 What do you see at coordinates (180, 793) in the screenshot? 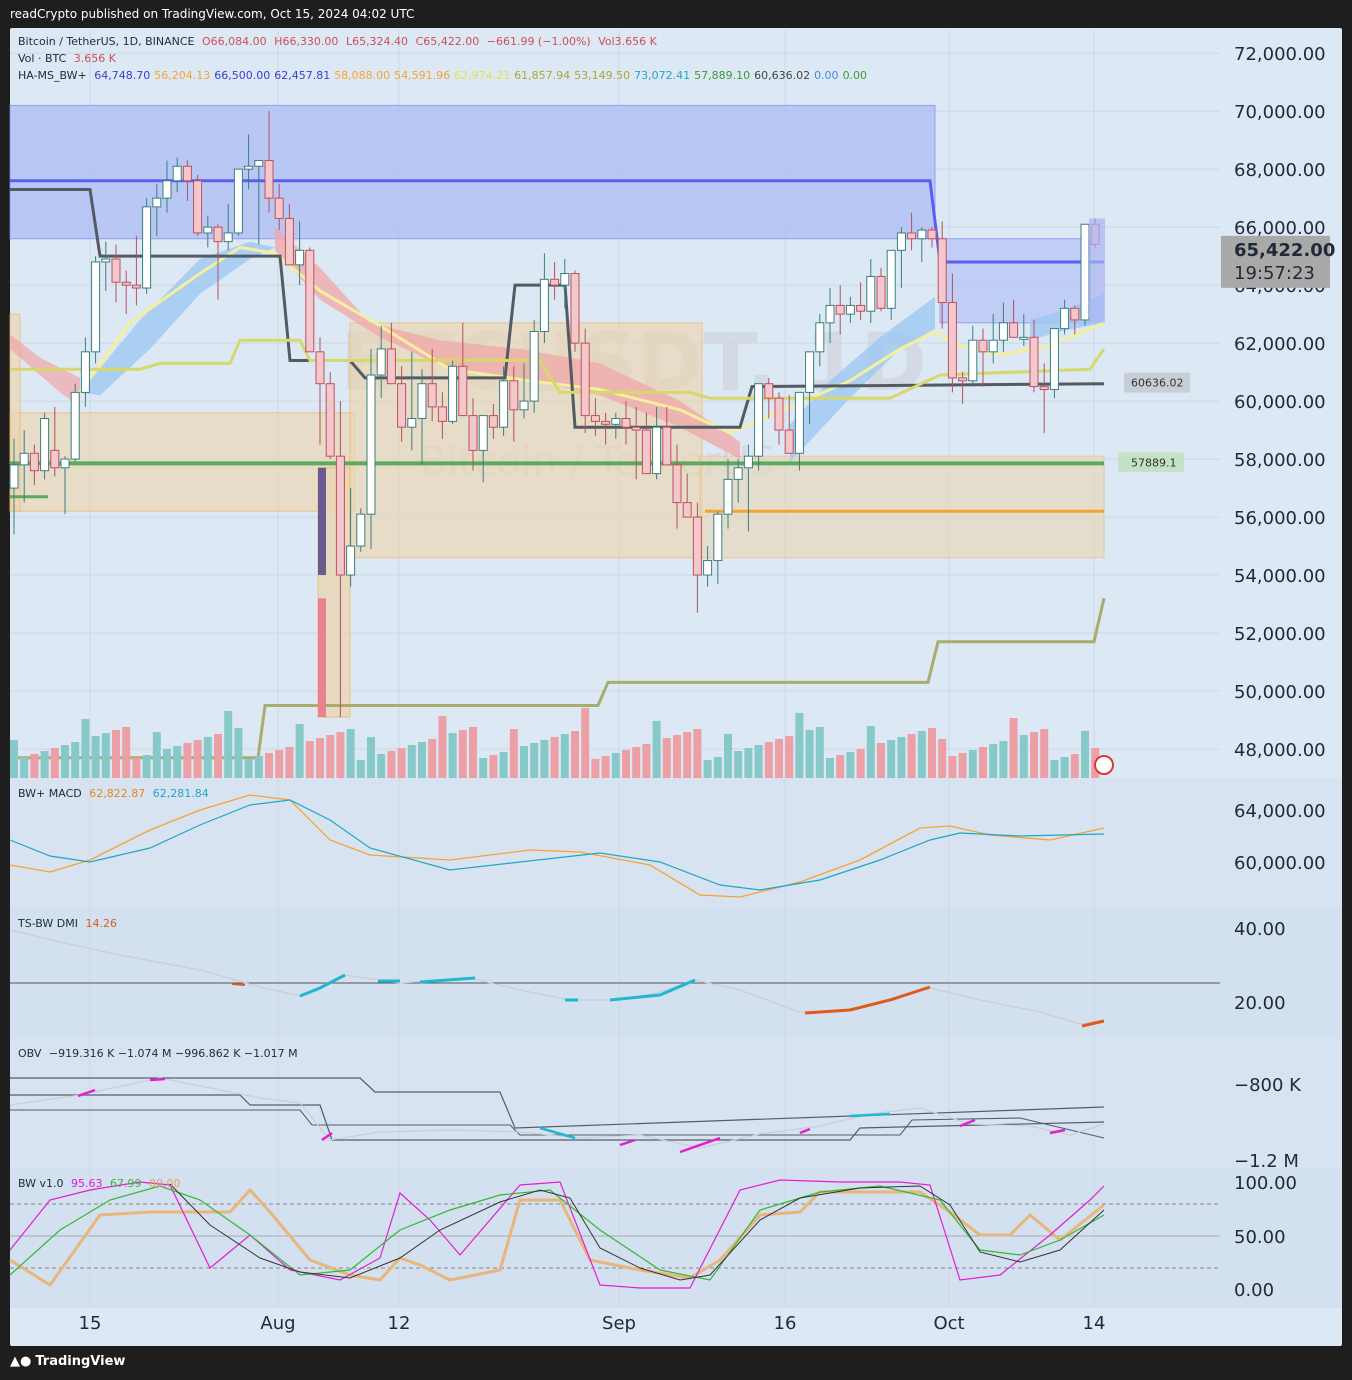
I see `macd-value-2: 62,281.84` at bounding box center [180, 793].